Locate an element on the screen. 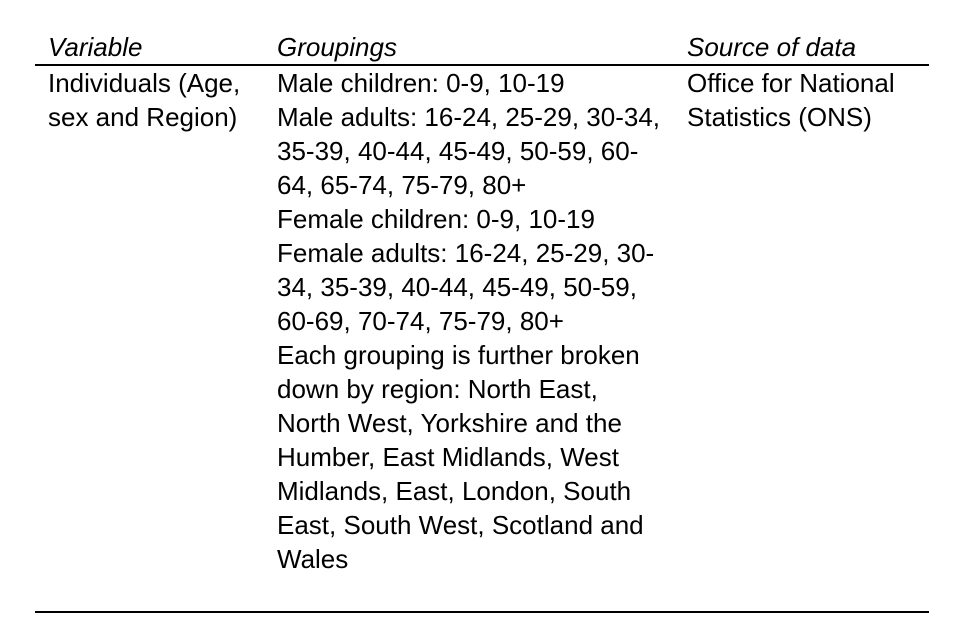  text-line: Humber, East Midlands, West is located at coordinates (448, 457).